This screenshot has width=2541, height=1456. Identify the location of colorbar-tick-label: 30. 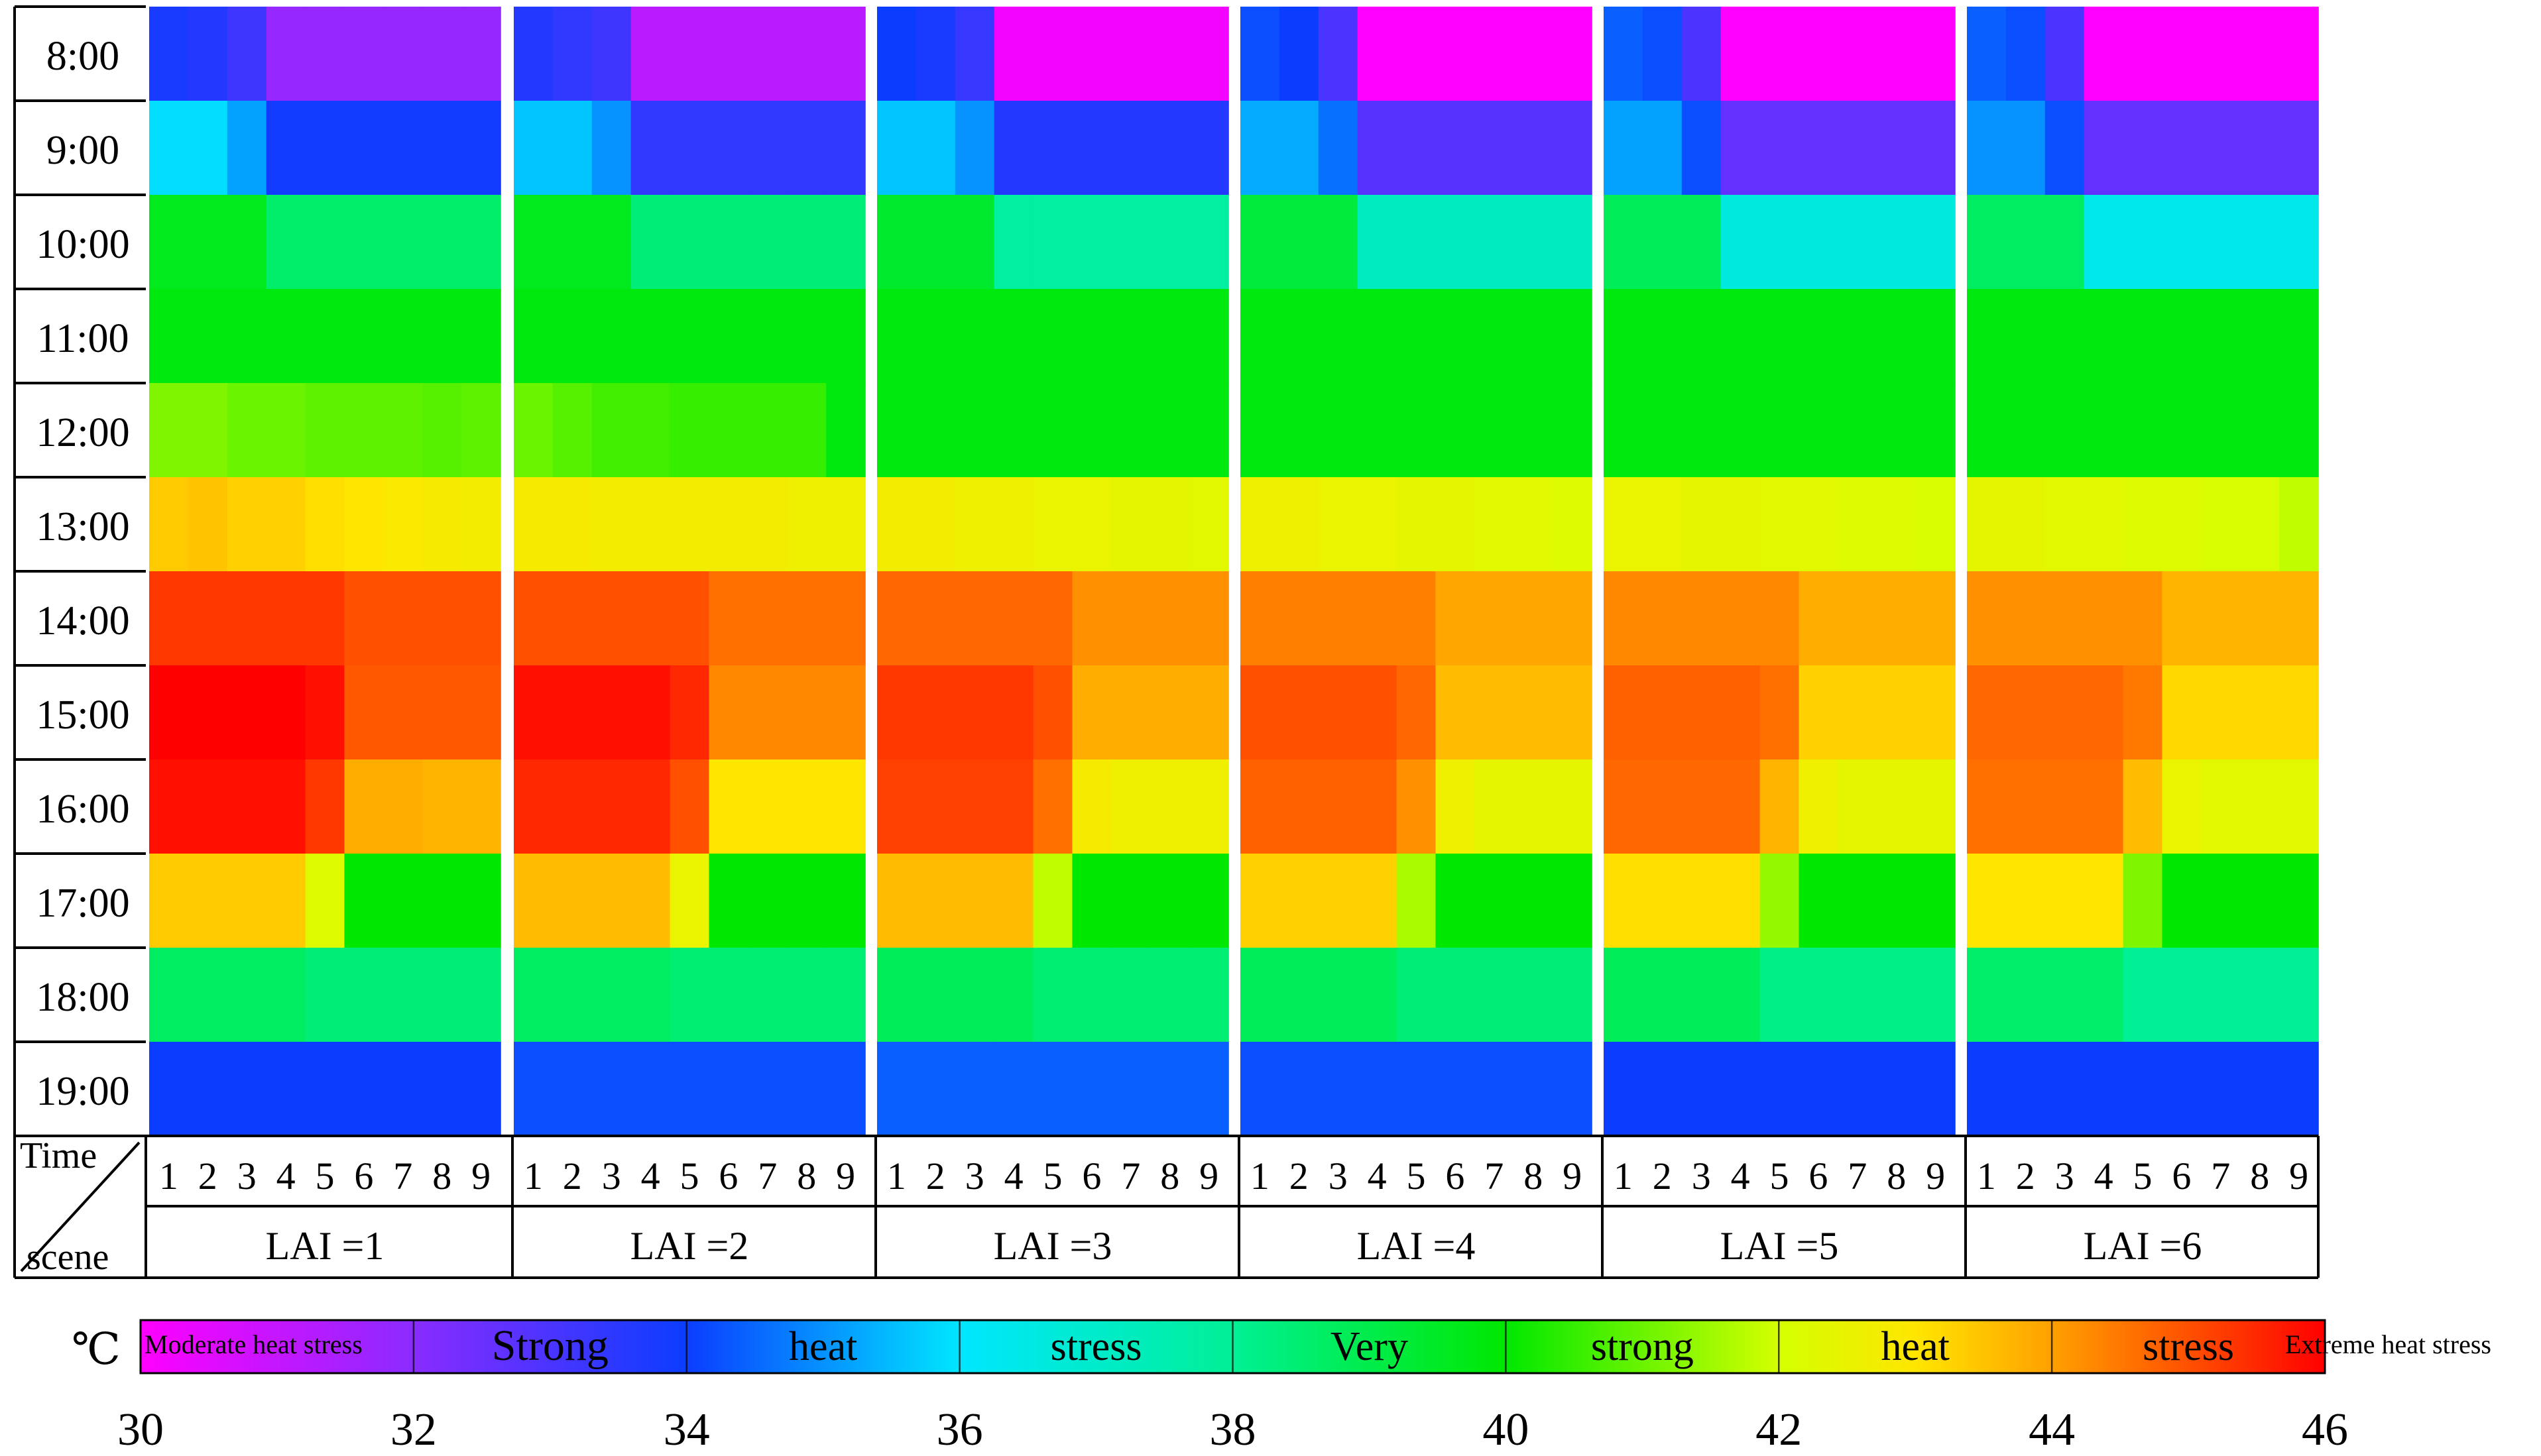
(140, 1429).